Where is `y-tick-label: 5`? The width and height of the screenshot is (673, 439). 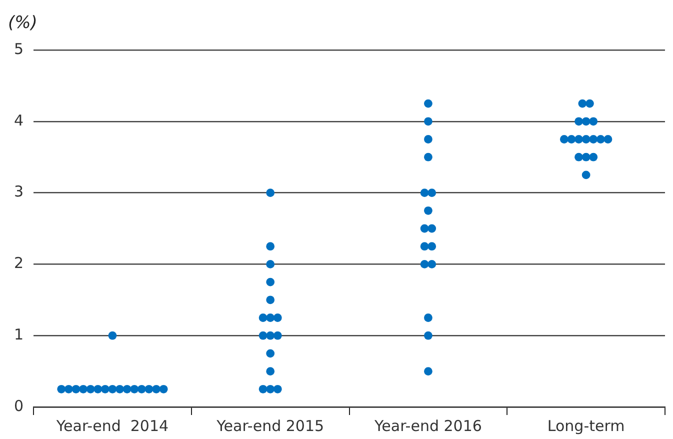 y-tick-label: 5 is located at coordinates (19, 49).